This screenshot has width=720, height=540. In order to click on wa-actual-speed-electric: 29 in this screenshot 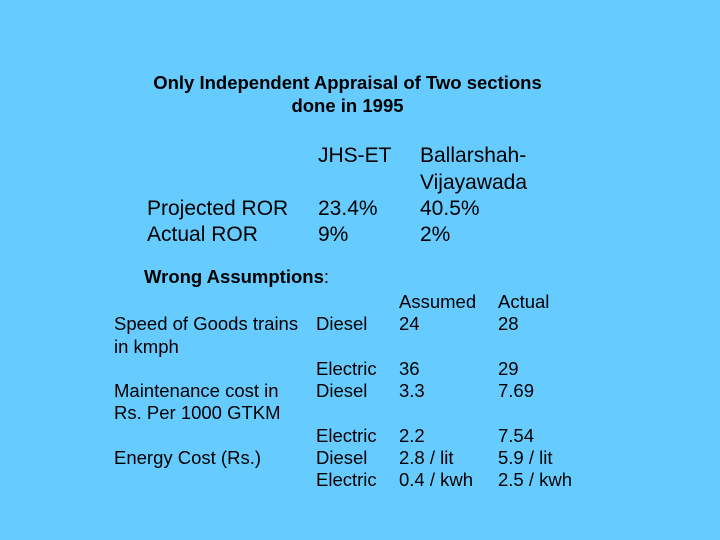, I will do `click(508, 368)`.